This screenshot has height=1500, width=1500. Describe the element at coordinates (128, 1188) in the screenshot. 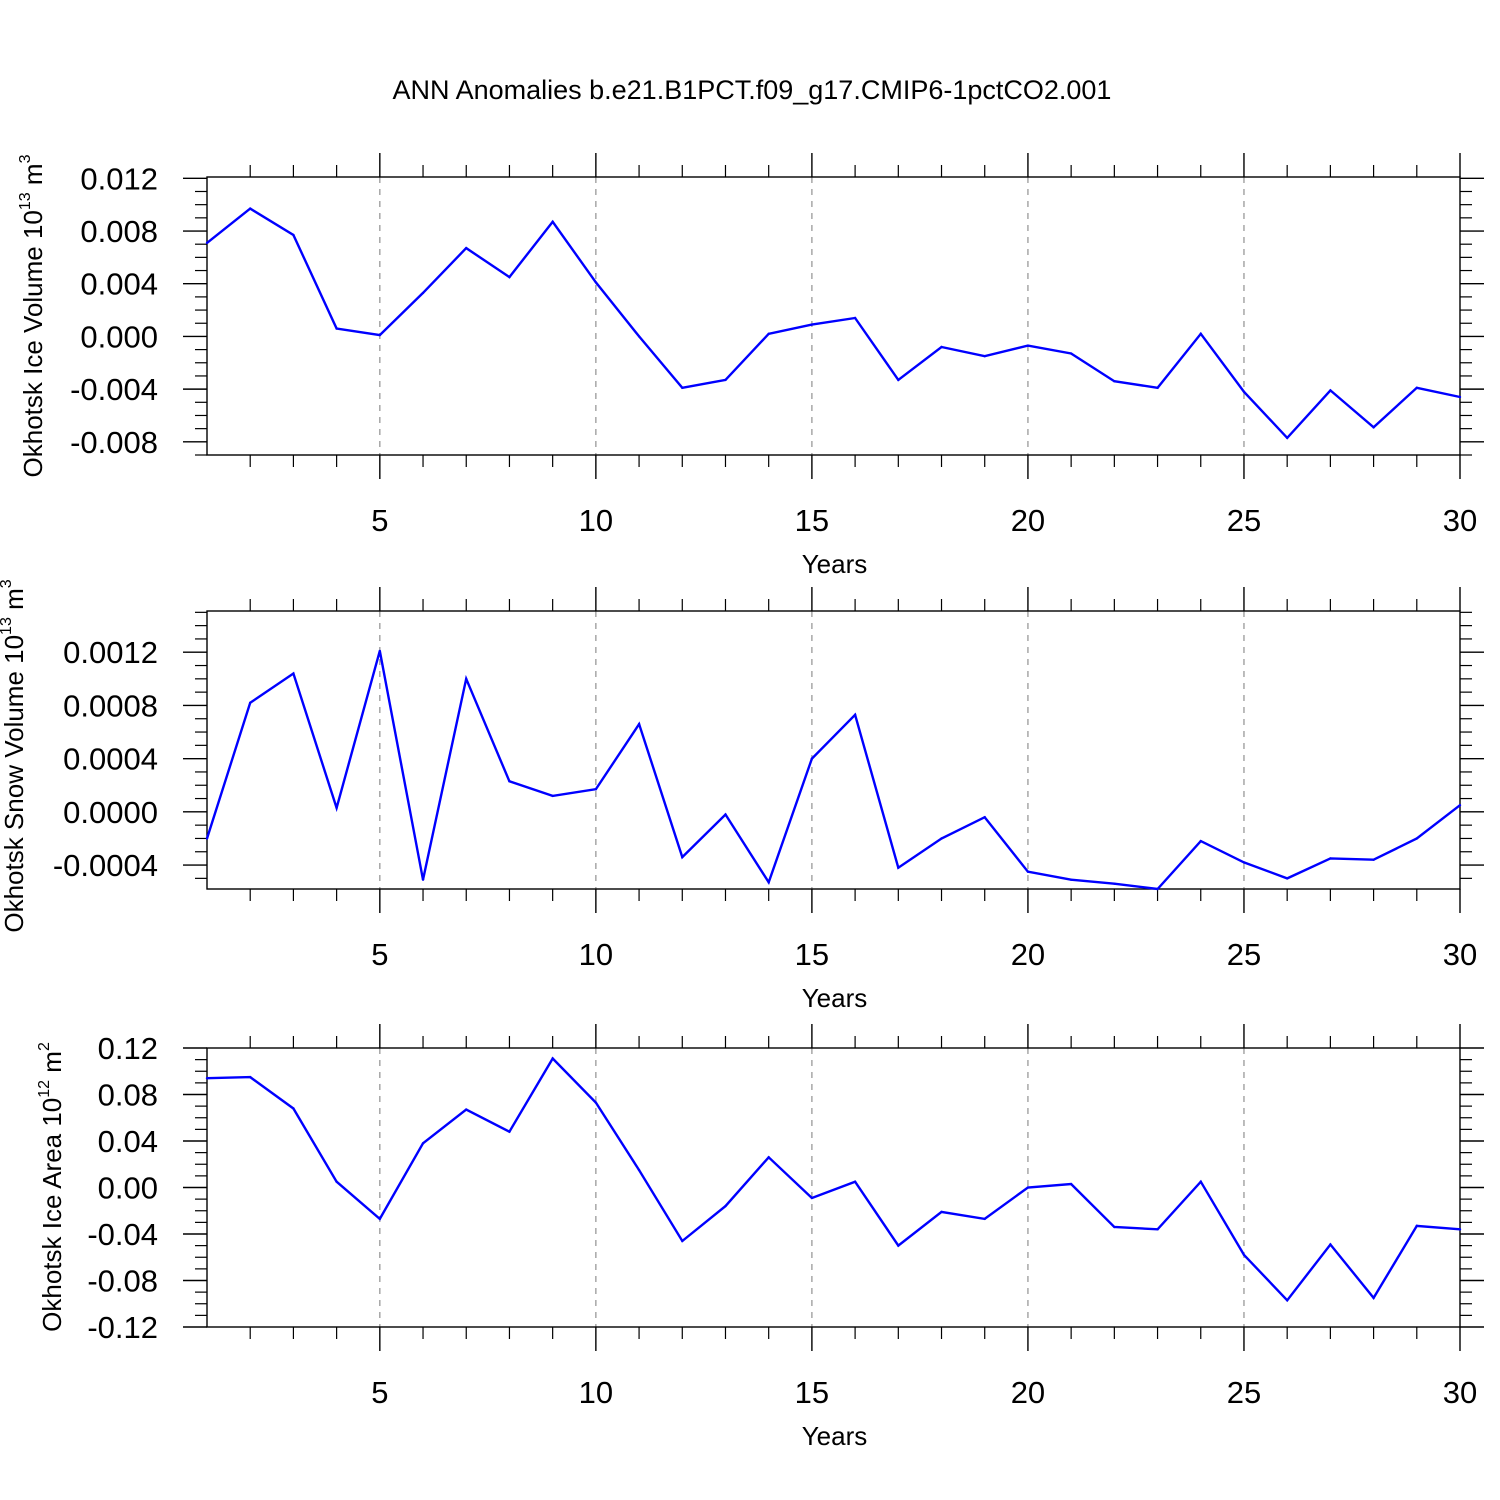

I see `y-tick-label: 0.00` at that location.